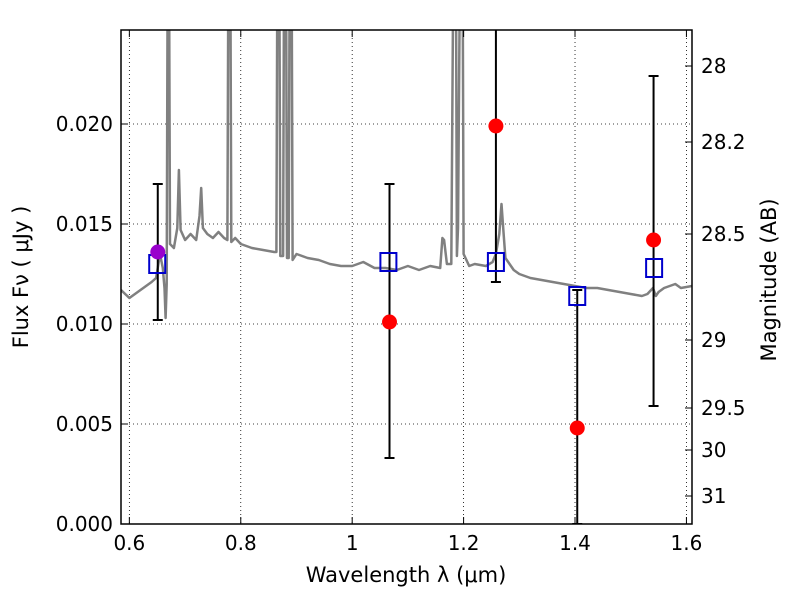 The image size is (800, 600). What do you see at coordinates (84, 424) in the screenshot?
I see `y-tick-label: 0.005` at bounding box center [84, 424].